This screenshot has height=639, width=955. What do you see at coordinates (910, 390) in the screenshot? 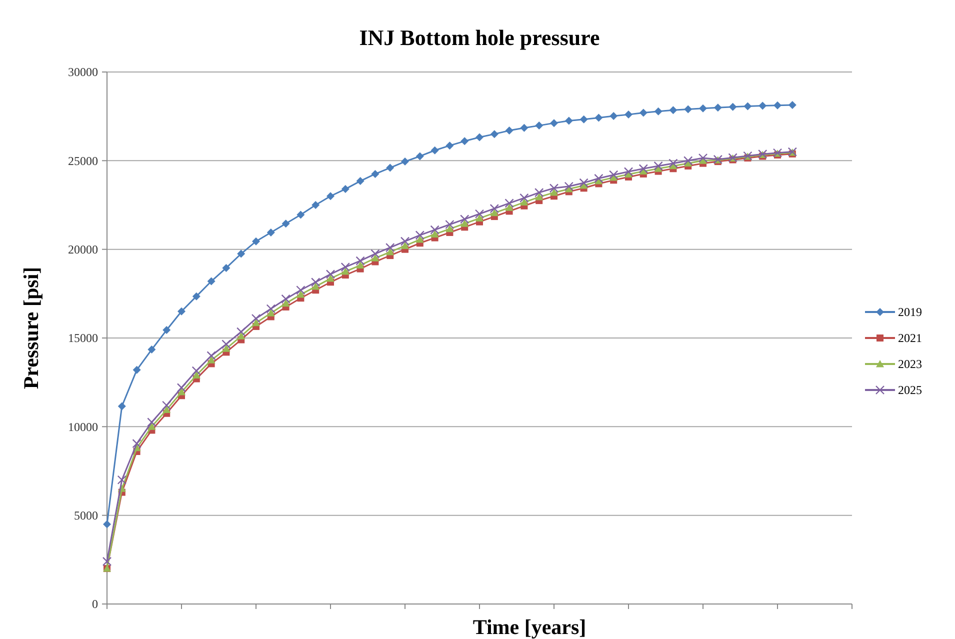
I see `legend-label: 2025` at bounding box center [910, 390].